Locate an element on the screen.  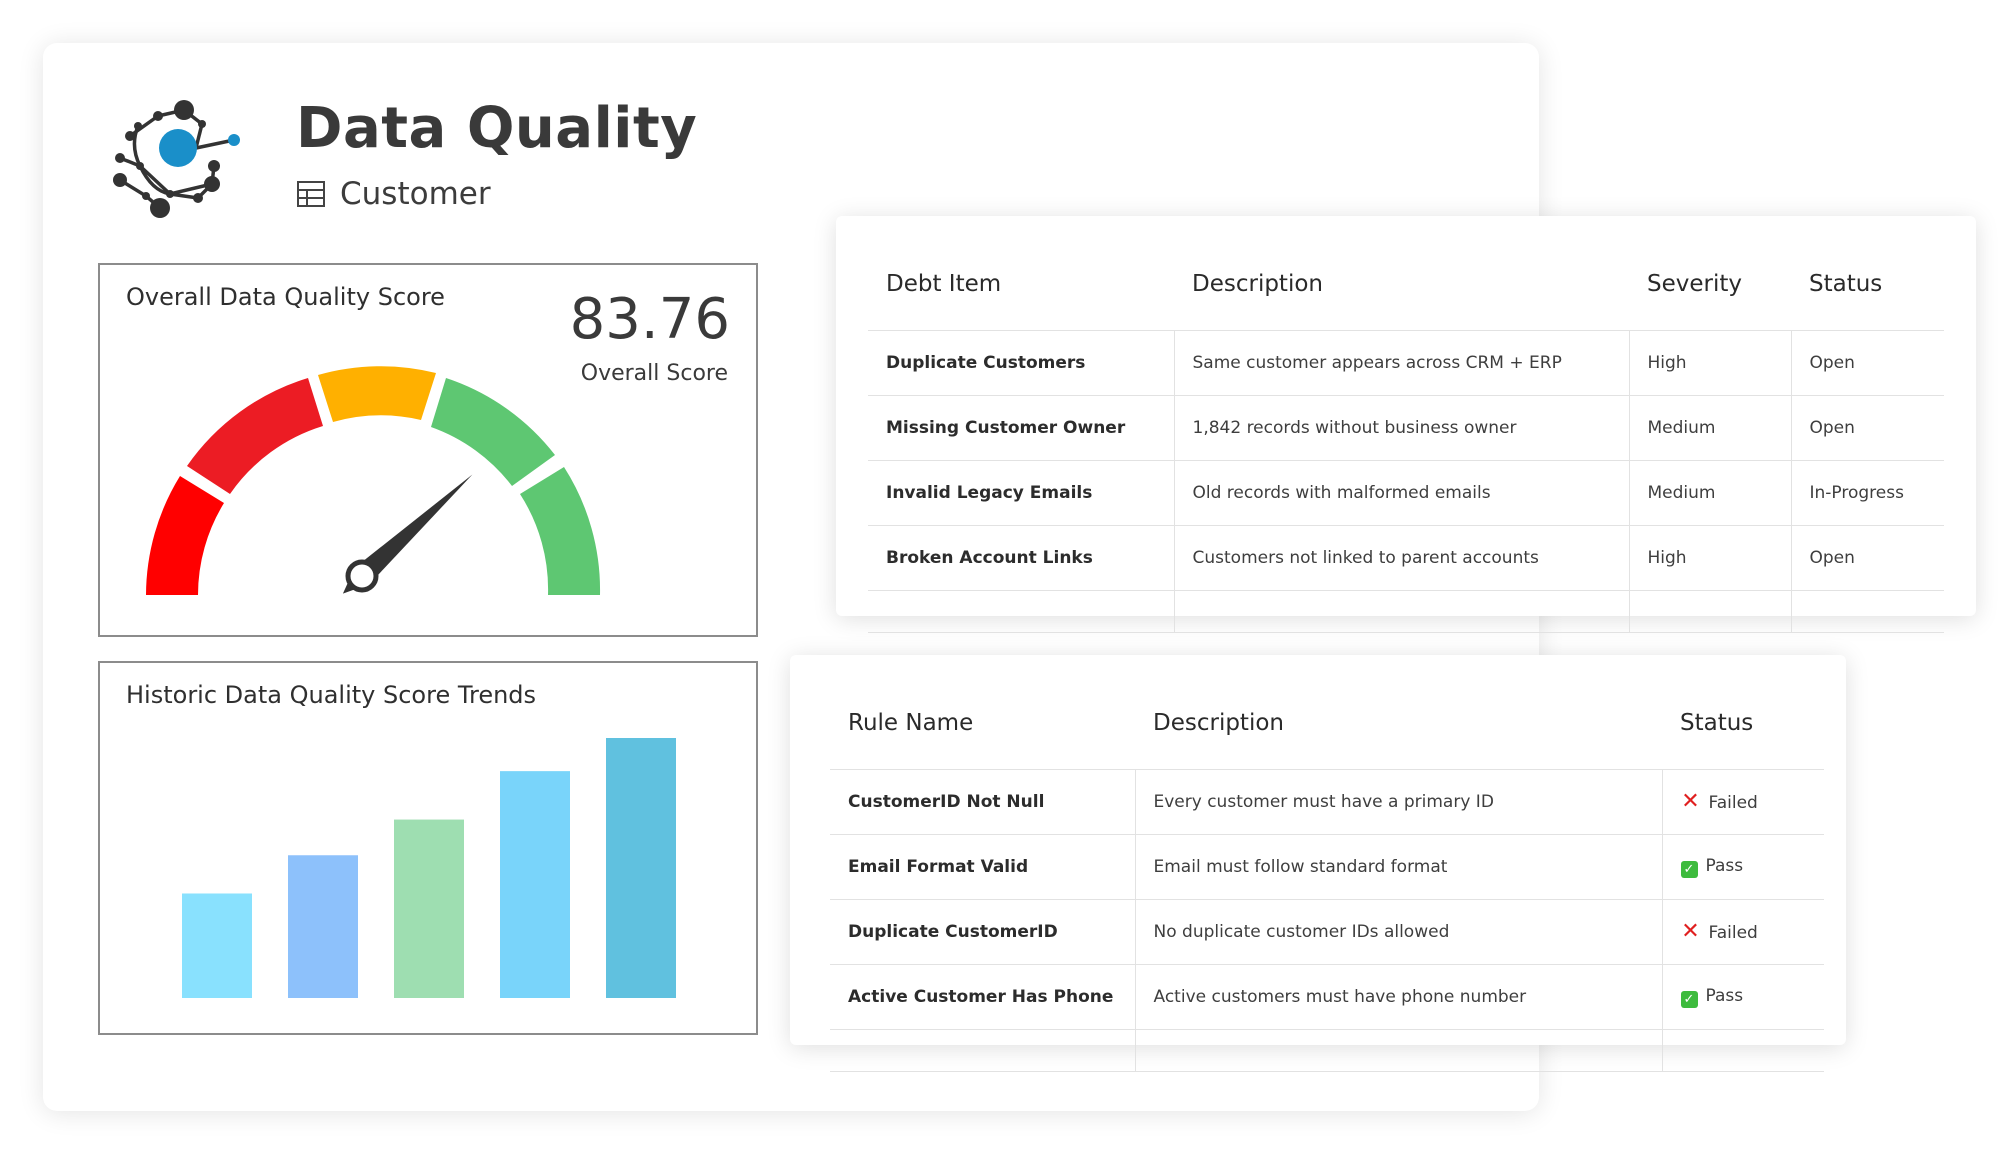
network-logo-icon is located at coordinates (176, 159).